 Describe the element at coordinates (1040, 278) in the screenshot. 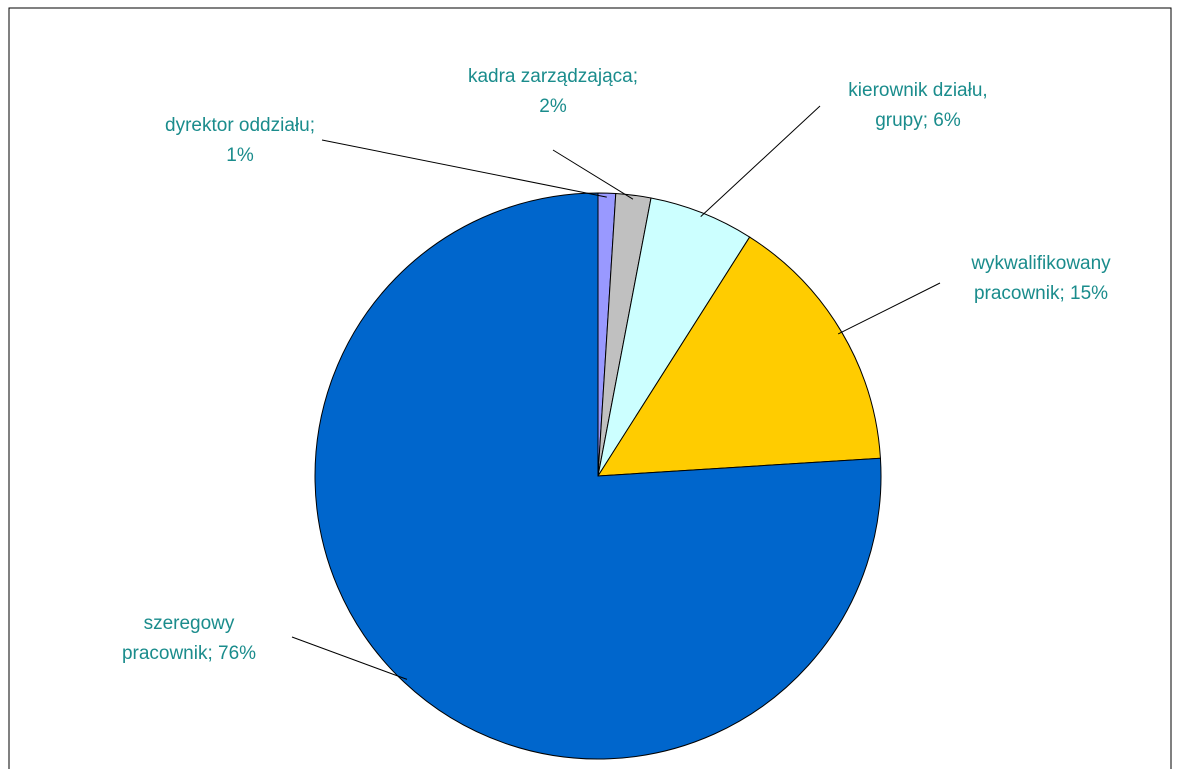

I see `slice-label-4: wykwalifikowany pracownik; 15%` at that location.